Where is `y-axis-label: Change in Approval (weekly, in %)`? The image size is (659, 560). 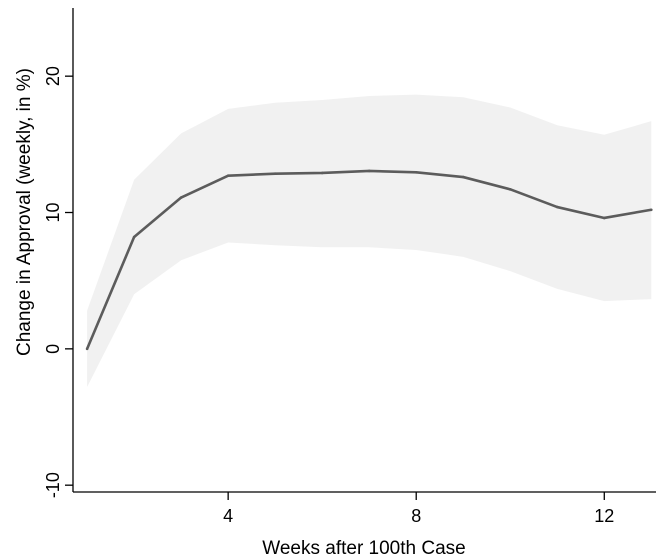
y-axis-label: Change in Approval (weekly, in %) is located at coordinates (24, 212).